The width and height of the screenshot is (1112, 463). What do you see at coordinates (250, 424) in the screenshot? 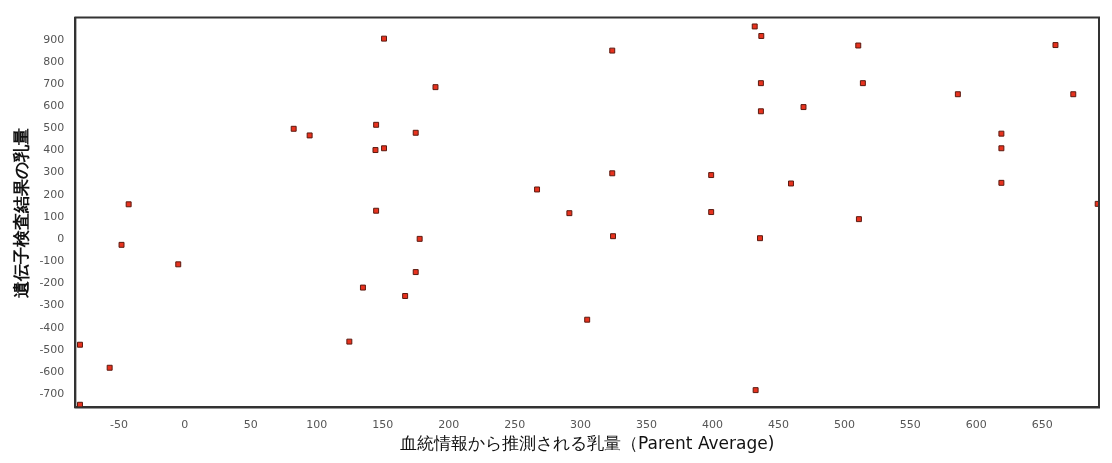
I see `x-tick-label: 50` at bounding box center [250, 424].